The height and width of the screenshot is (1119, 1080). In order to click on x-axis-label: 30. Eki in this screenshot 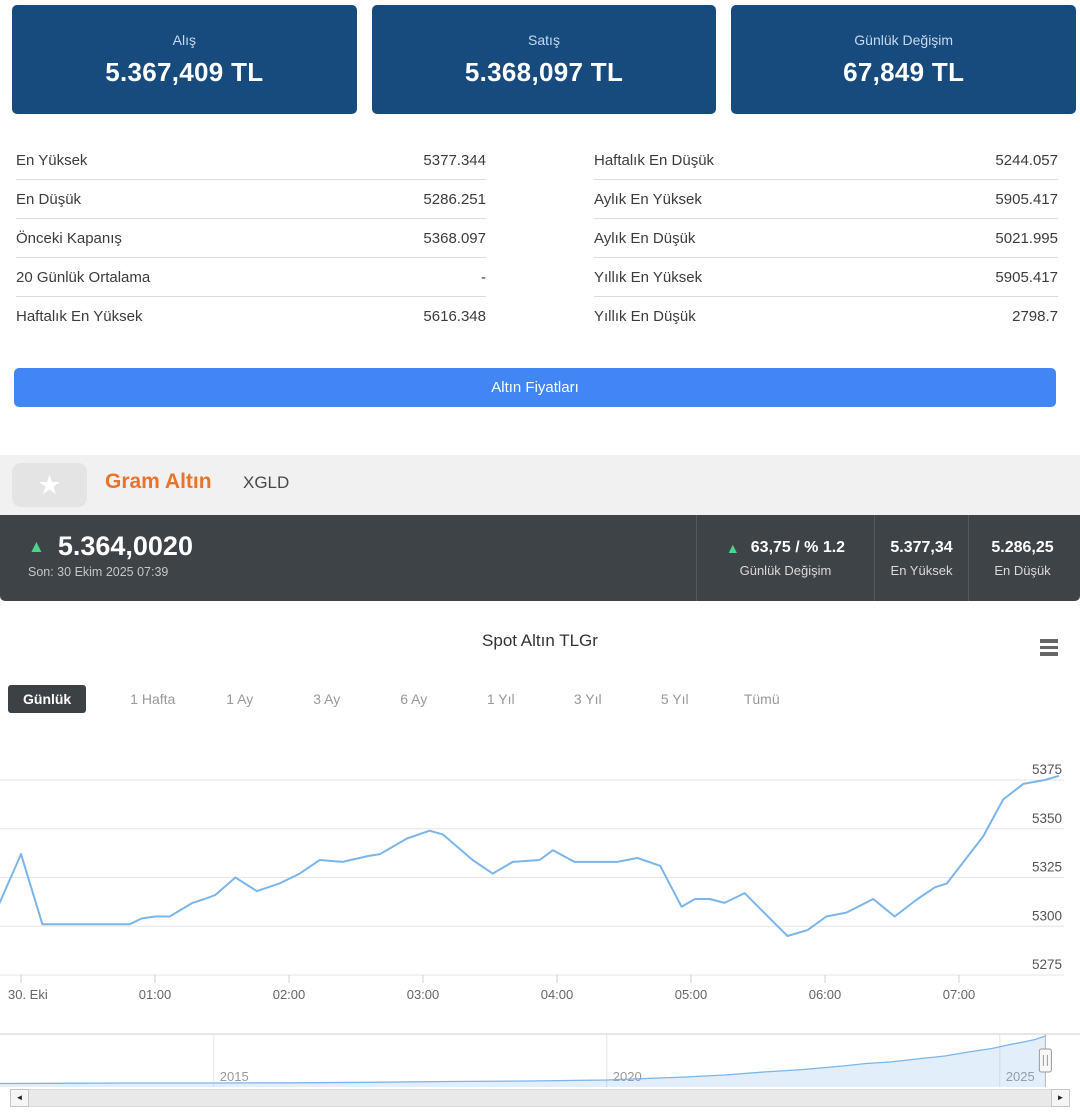, I will do `click(28, 994)`.